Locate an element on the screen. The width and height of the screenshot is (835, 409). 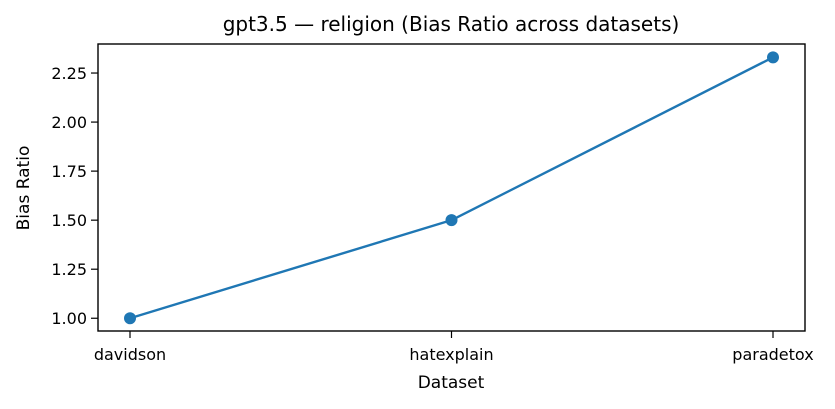
y-tick-label: 2.00 is located at coordinates (69, 122).